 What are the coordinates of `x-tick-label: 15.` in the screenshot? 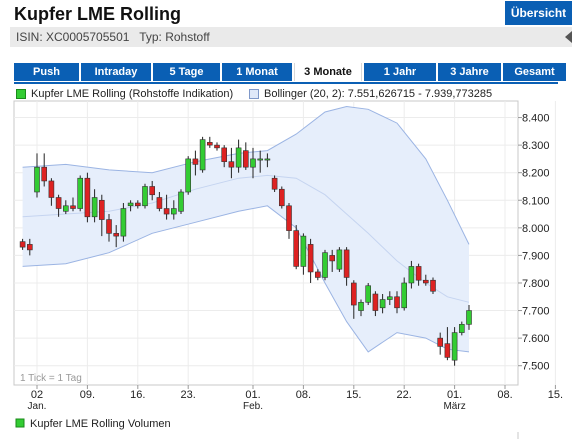 It's located at (555, 395).